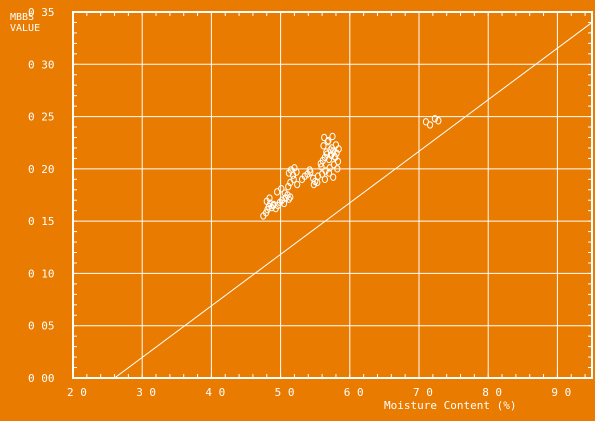 The image size is (595, 421). I want to click on x-tick-label: 4 0, so click(215, 392).